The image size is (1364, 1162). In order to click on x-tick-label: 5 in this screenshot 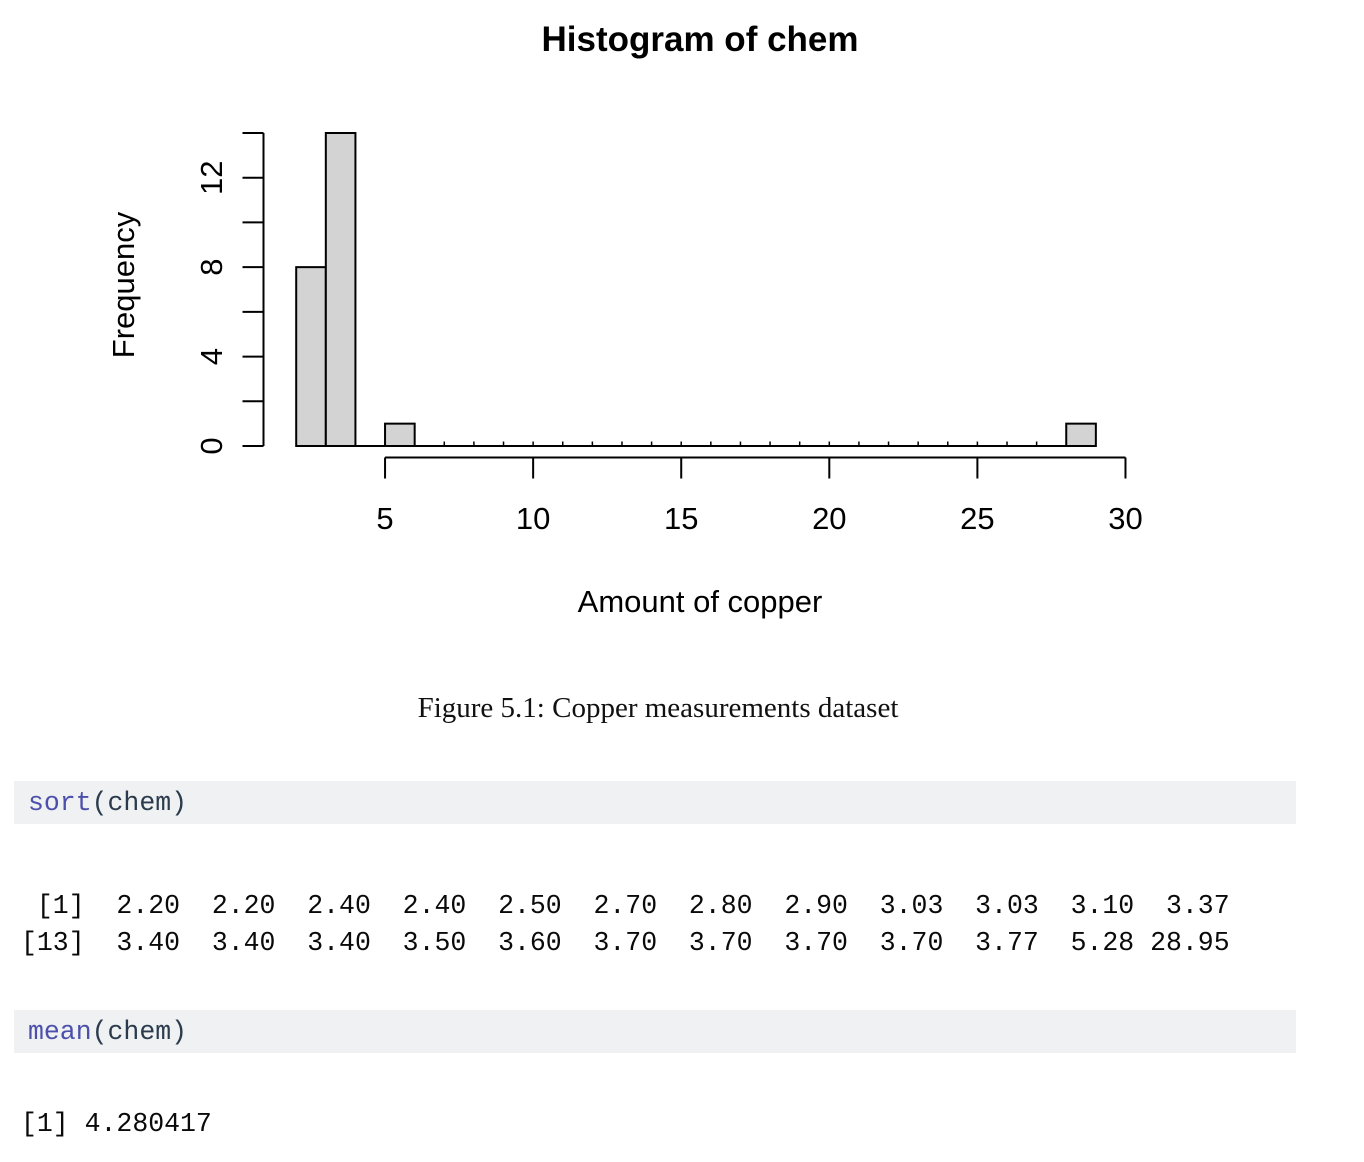, I will do `click(384, 518)`.